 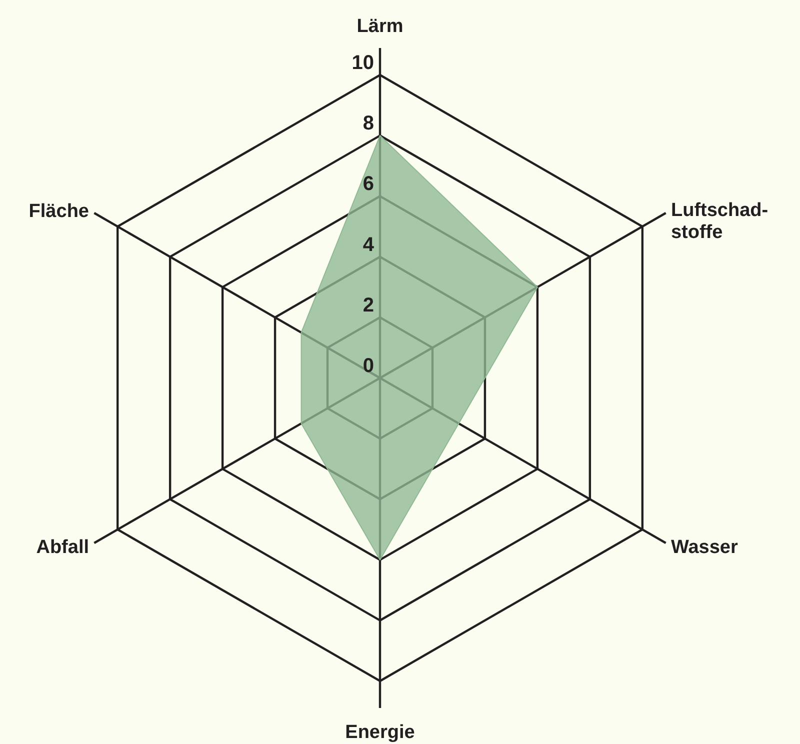 What do you see at coordinates (380, 26) in the screenshot?
I see `spoke-label: Lärm` at bounding box center [380, 26].